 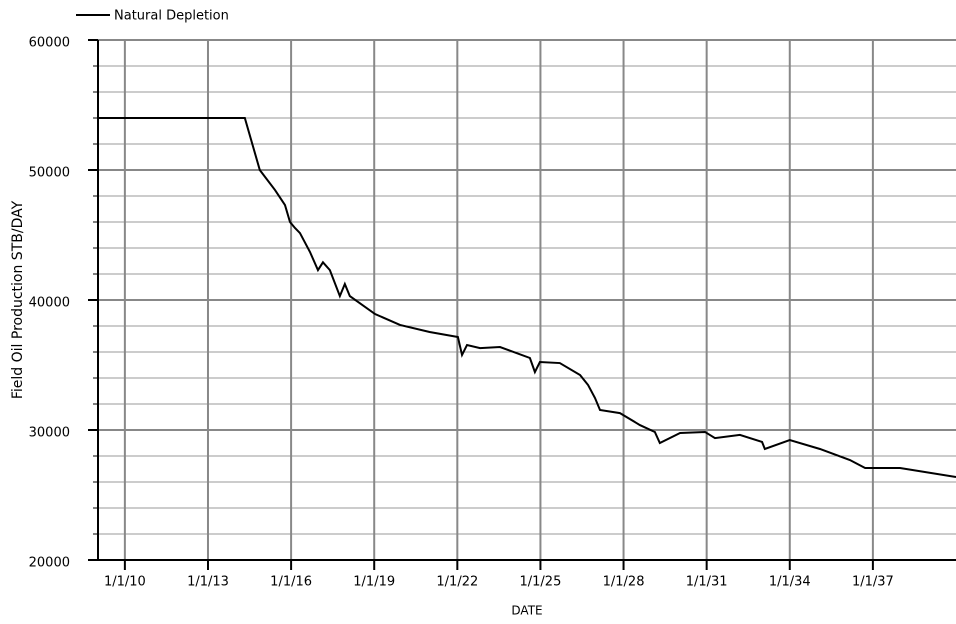 What do you see at coordinates (49, 173) in the screenshot?
I see `y-tick-label: 50000` at bounding box center [49, 173].